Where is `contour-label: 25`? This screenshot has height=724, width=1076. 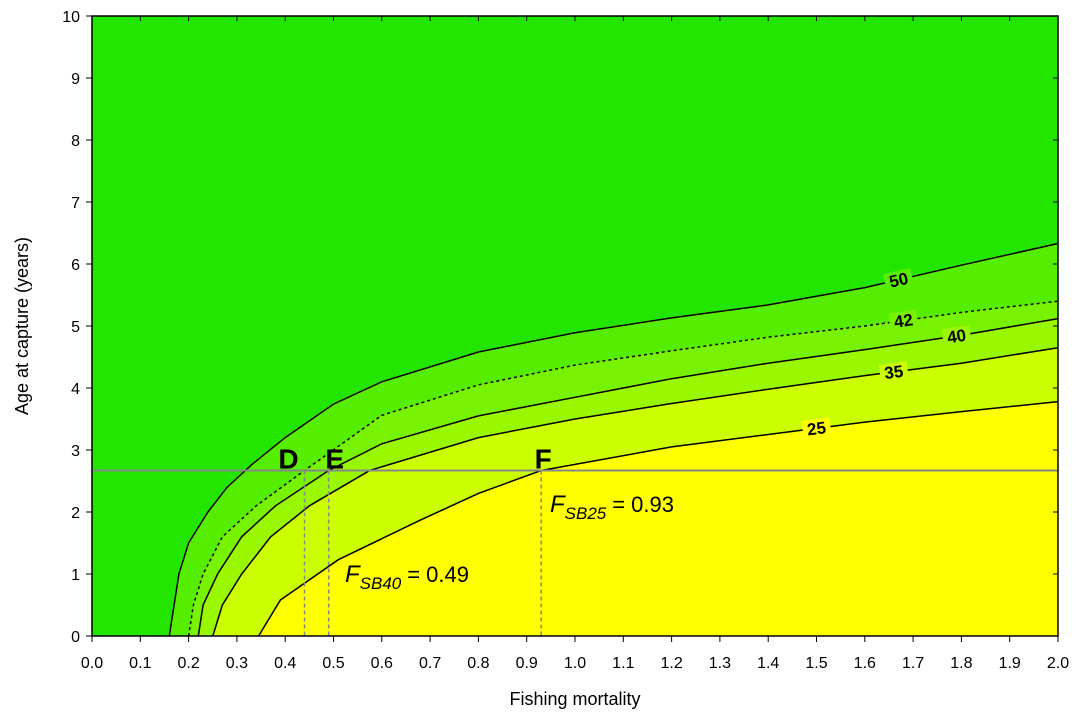 contour-label: 25 is located at coordinates (816, 428).